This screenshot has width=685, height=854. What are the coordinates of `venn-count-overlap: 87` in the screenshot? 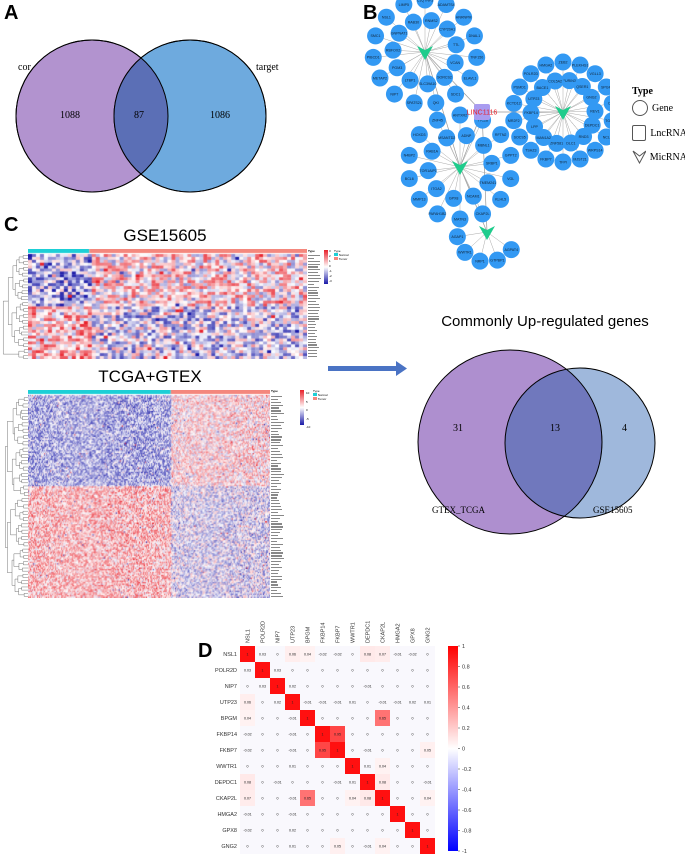 It's located at (139, 115).